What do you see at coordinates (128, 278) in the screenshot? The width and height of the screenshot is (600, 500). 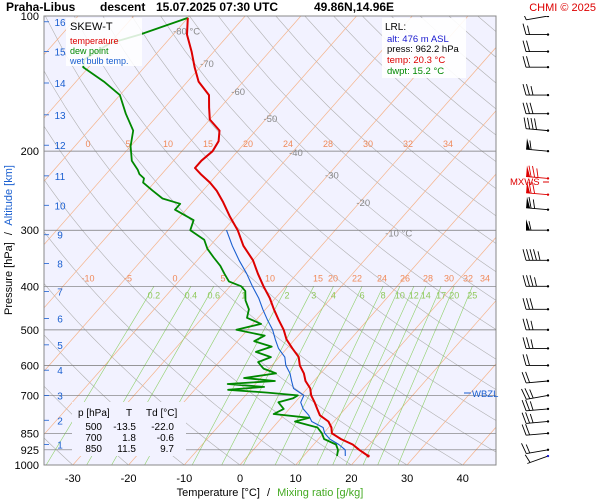 I see `isotherm-tick-label: -5` at bounding box center [128, 278].